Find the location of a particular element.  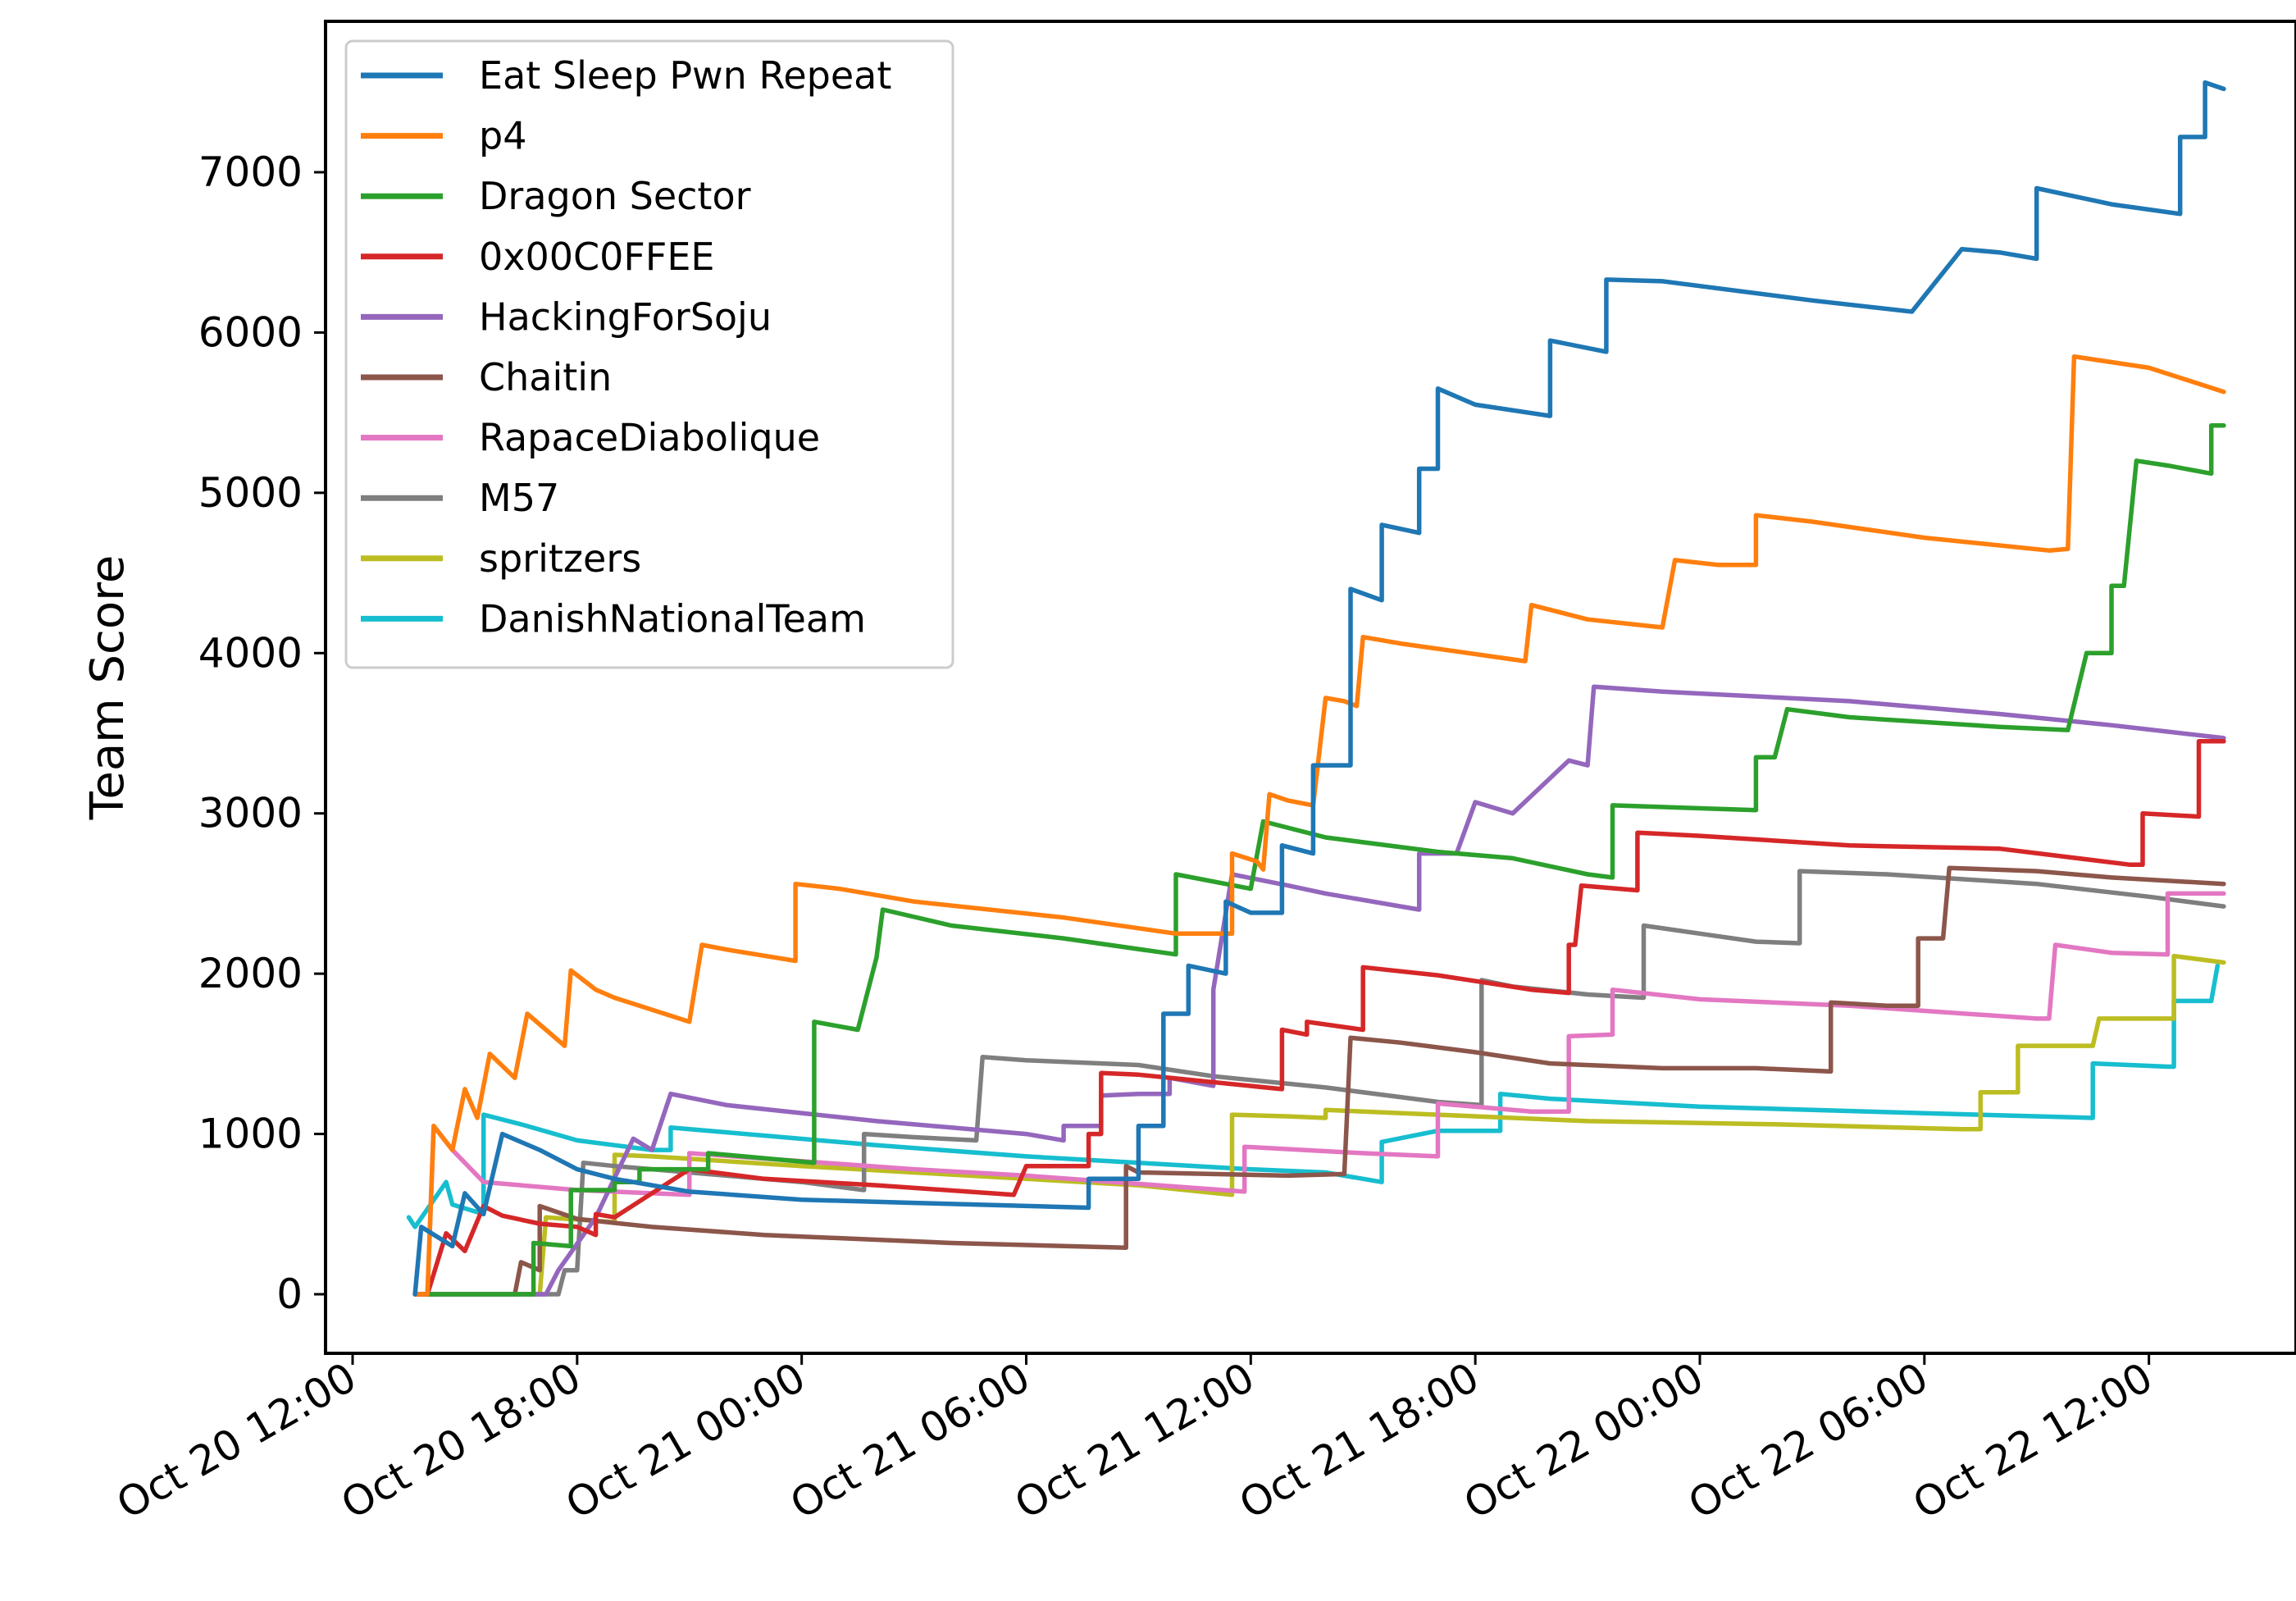

legend-label: p4 is located at coordinates (502, 136).